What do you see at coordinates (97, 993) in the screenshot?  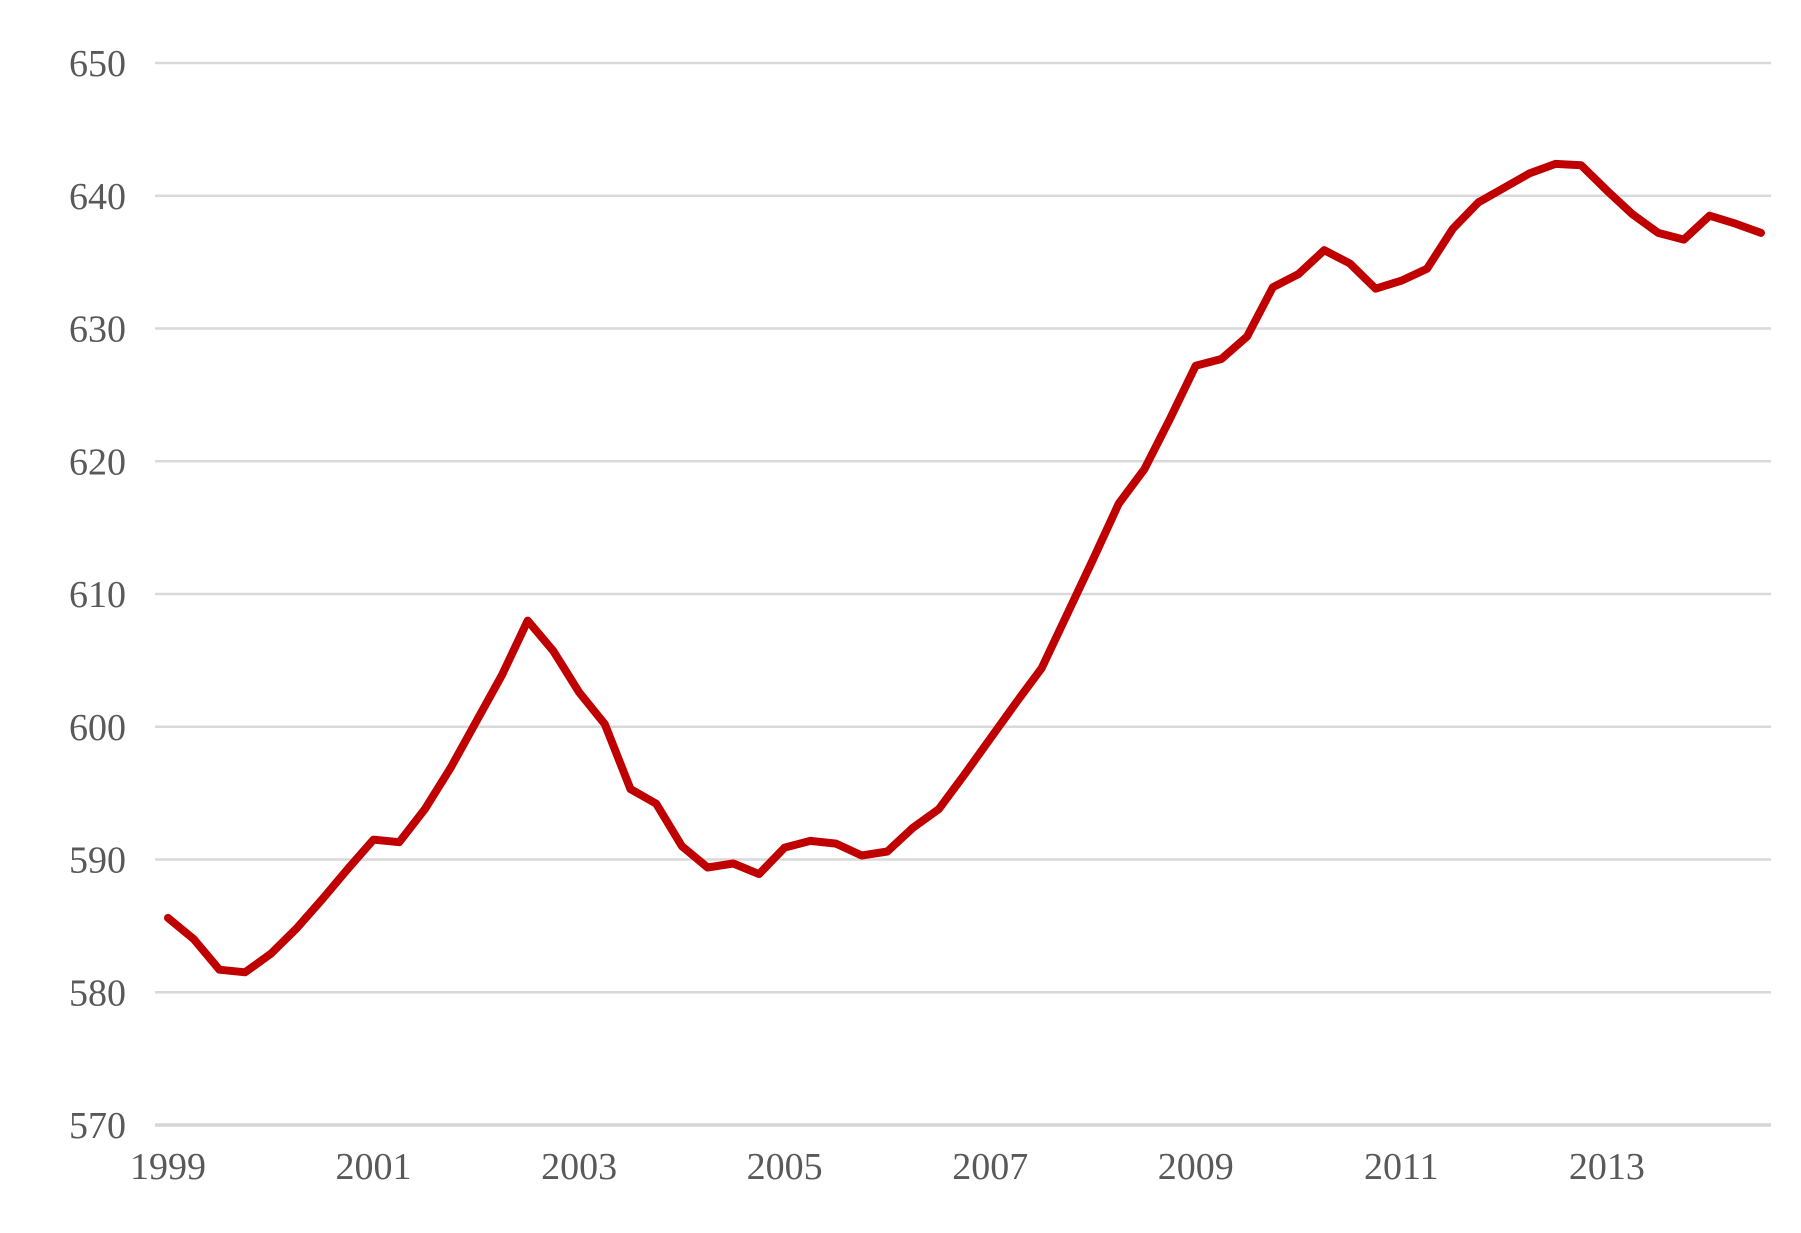 I see `y-tick-label-580: 580` at bounding box center [97, 993].